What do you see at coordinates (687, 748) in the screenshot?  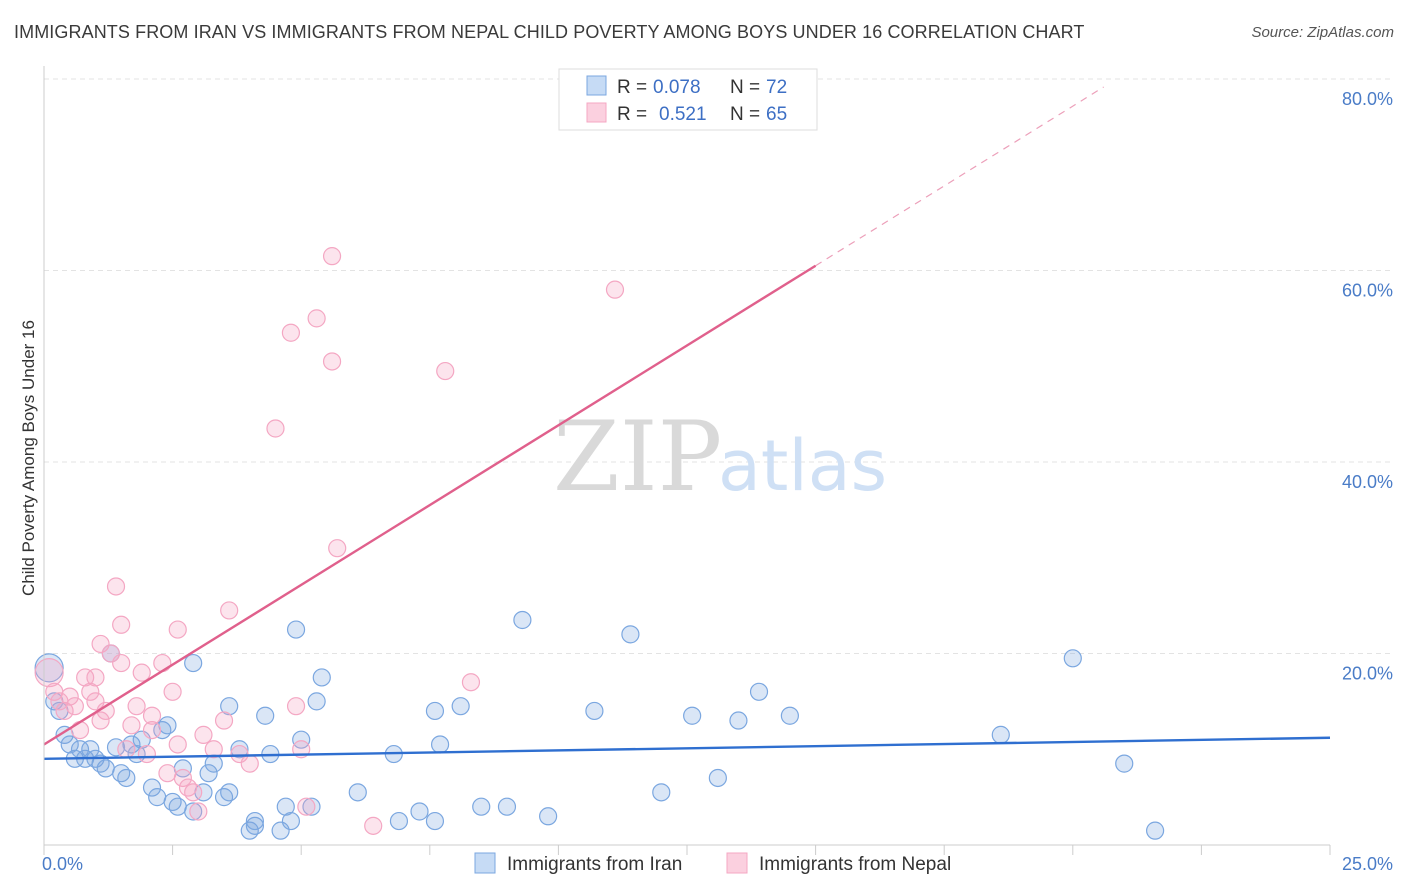 I see `iran-trend-line` at bounding box center [687, 748].